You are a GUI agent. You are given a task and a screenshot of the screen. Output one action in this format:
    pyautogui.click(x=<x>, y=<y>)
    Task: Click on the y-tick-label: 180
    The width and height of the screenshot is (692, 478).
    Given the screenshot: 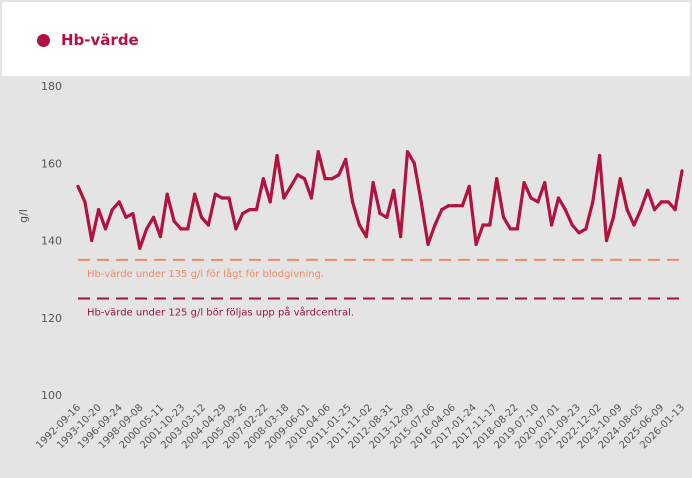 What is the action you would take?
    pyautogui.click(x=51, y=86)
    